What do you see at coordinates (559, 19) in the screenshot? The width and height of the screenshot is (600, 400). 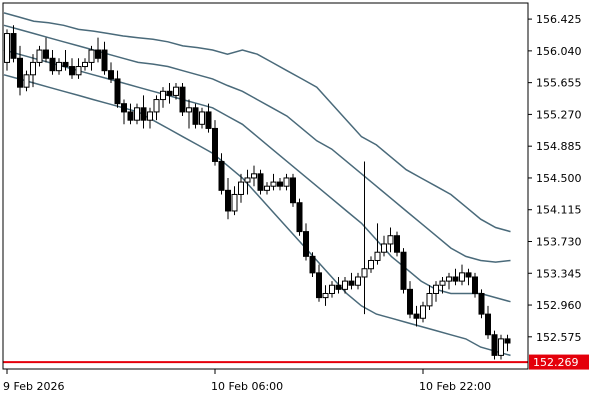 I see `y-tick-label: 156.425` at bounding box center [559, 19].